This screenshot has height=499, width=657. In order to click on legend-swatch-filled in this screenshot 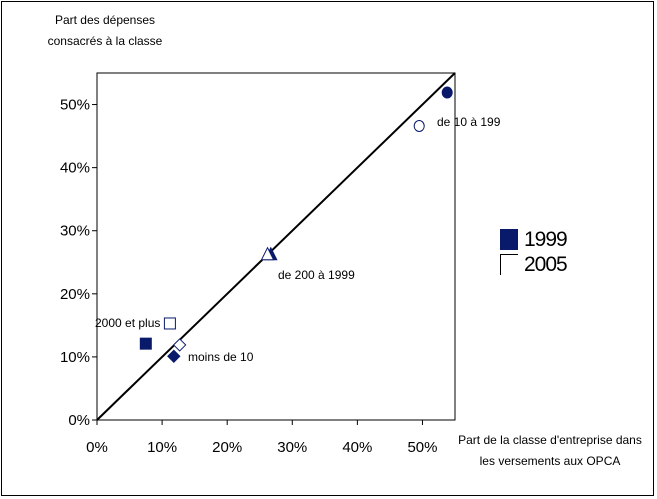, I will do `click(509, 239)`.